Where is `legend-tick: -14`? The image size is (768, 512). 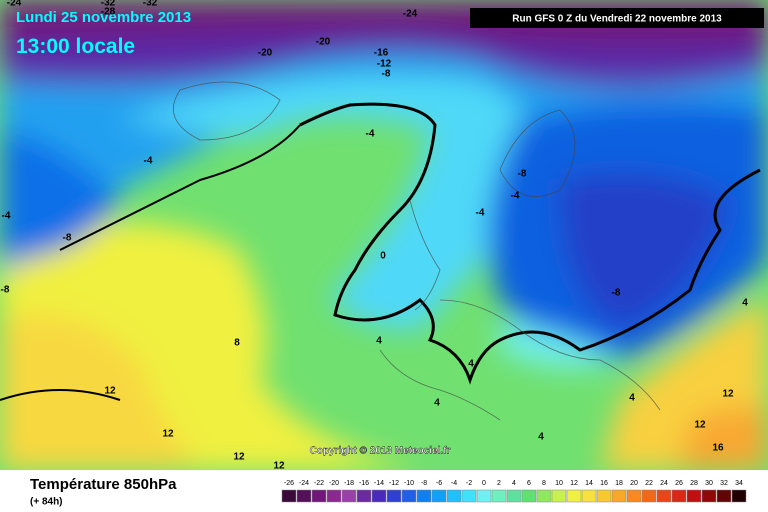 legend-tick: -14 is located at coordinates (379, 483).